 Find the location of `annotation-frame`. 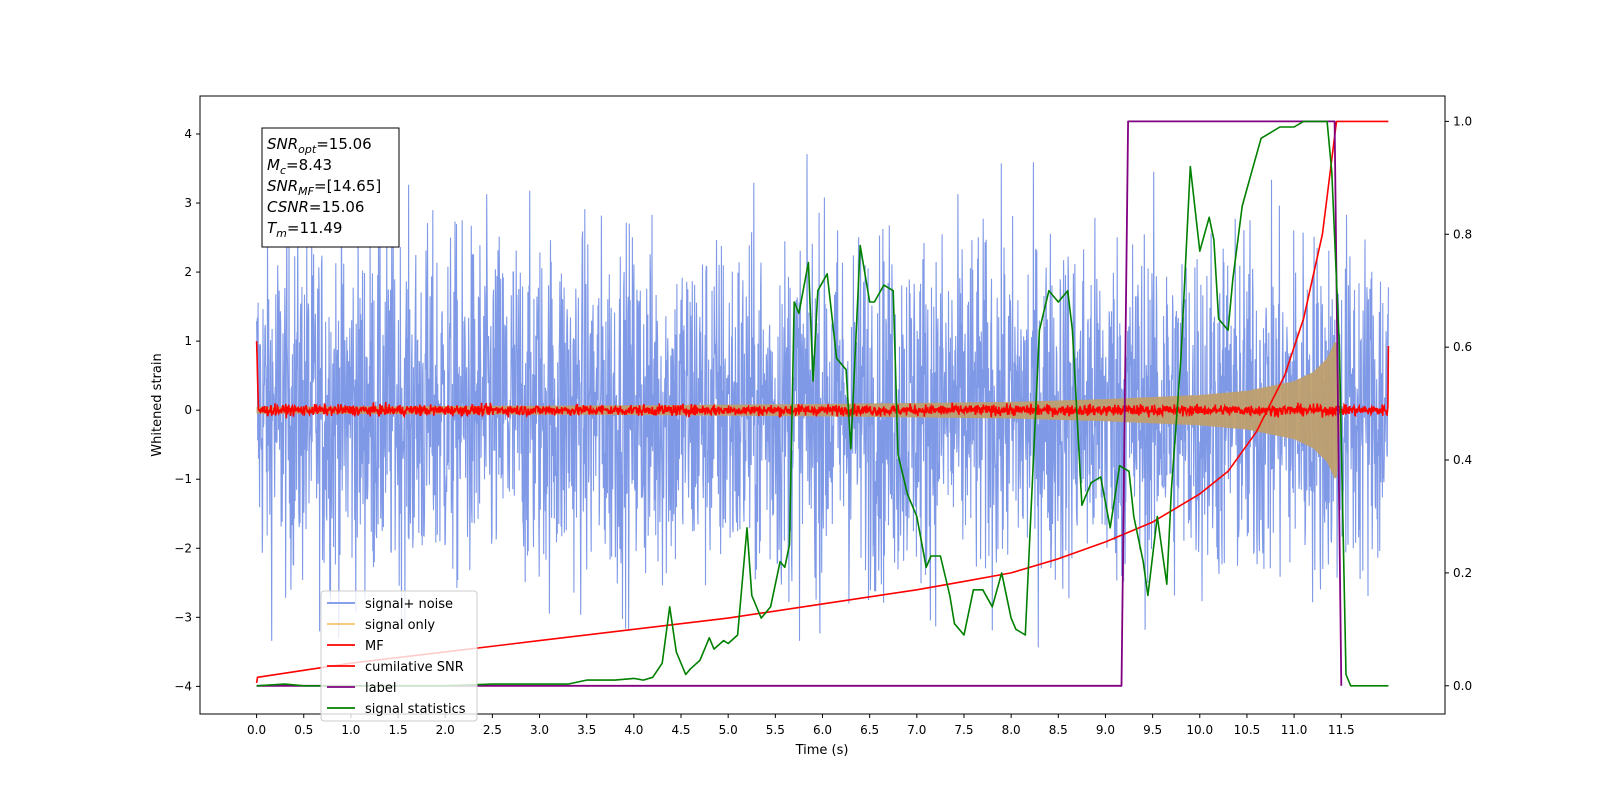

annotation-frame is located at coordinates (330, 187).